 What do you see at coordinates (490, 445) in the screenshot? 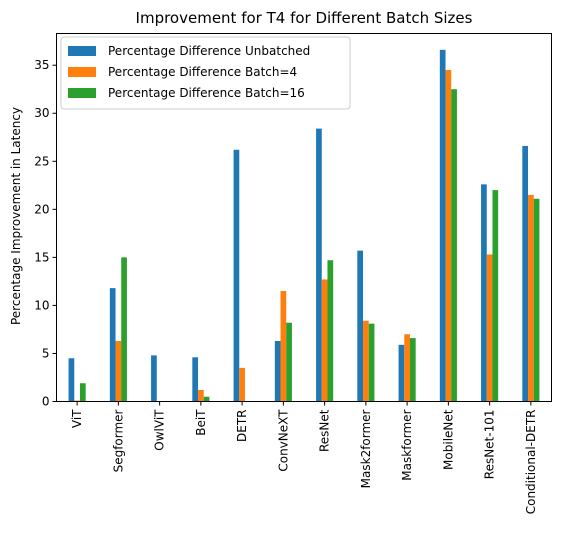
I see `x-tick-label: ResNet-101` at bounding box center [490, 445].